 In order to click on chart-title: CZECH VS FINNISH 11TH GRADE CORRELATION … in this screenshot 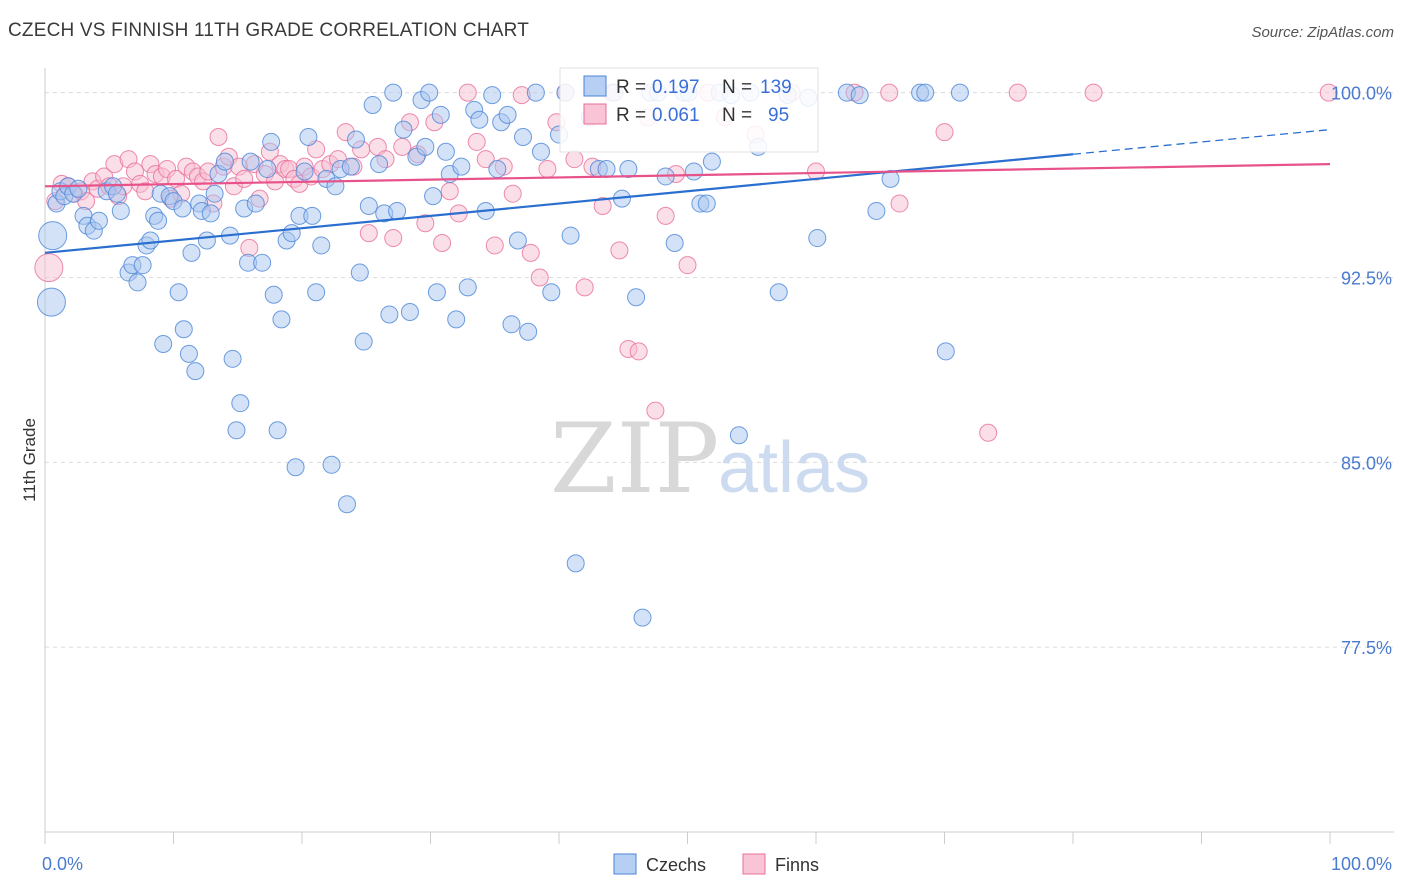, I will do `click(269, 30)`.